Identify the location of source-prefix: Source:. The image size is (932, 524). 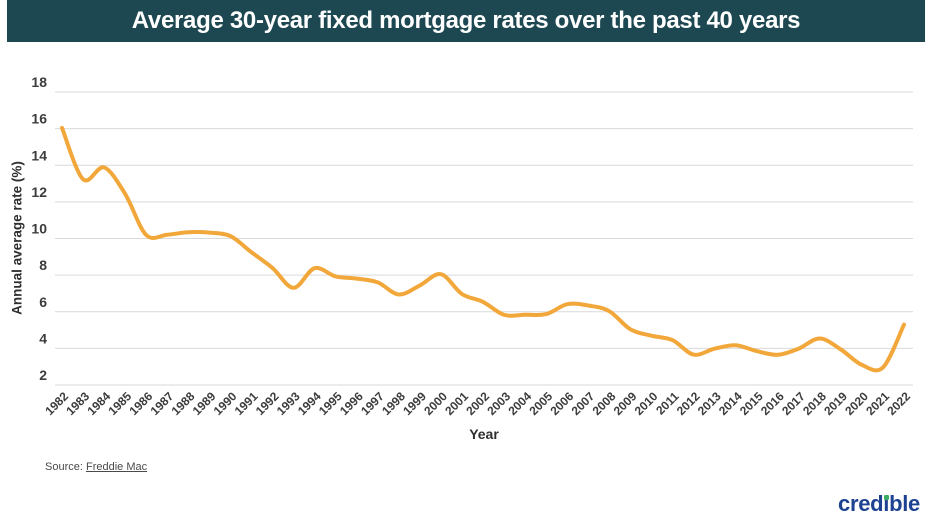
(65, 467).